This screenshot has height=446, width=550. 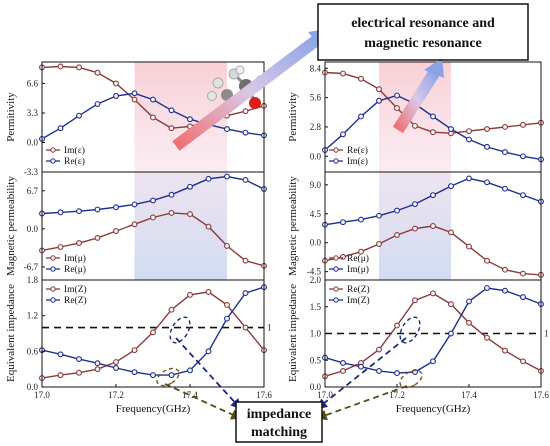 What do you see at coordinates (116, 395) in the screenshot?
I see `x-tick-label: 17.2` at bounding box center [116, 395].